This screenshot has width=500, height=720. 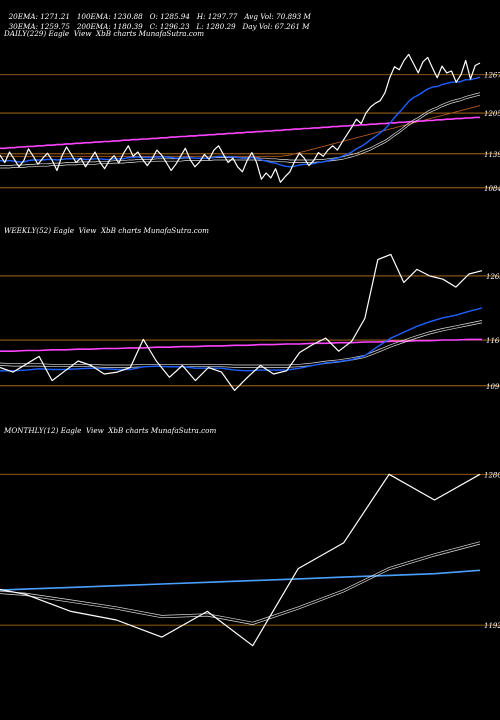 I want to click on daily-series-ema_long, so click(x=240, y=133).